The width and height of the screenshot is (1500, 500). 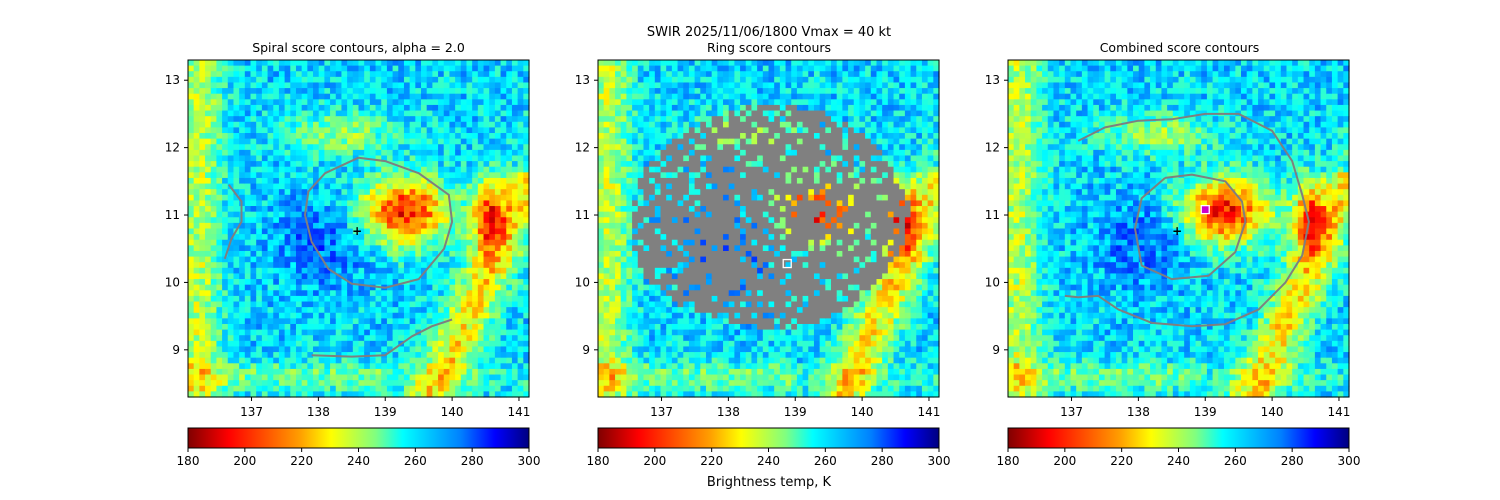 What do you see at coordinates (769, 482) in the screenshot?
I see `colorbar-label: Brightness temp, K` at bounding box center [769, 482].